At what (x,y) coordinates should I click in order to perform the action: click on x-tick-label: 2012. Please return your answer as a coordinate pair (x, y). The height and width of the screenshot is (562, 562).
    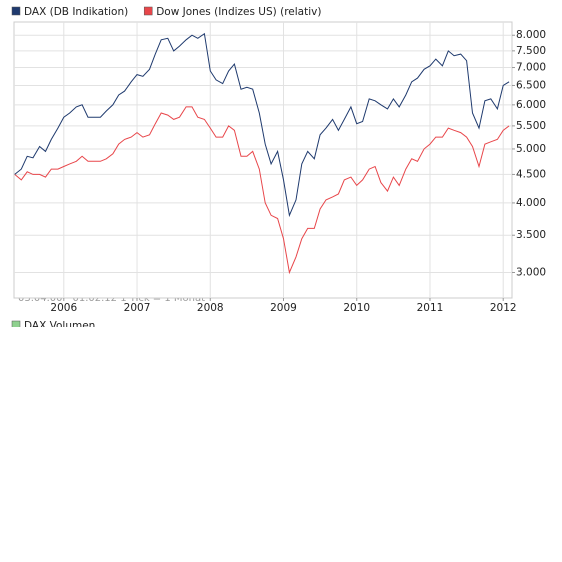
    Looking at the image, I should click on (503, 308).